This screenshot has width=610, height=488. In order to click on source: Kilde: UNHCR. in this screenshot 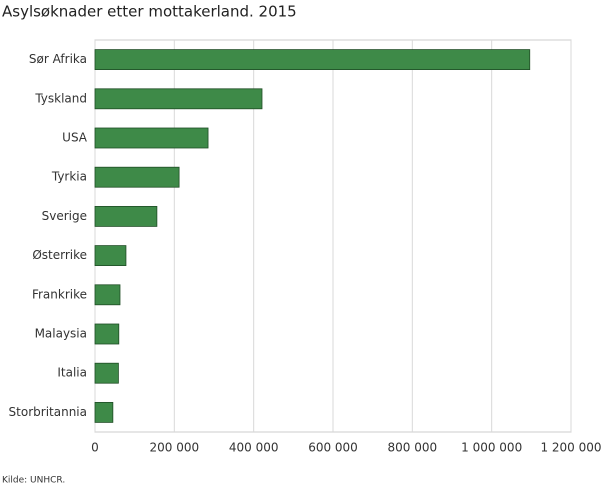, I will do `click(33, 481)`.